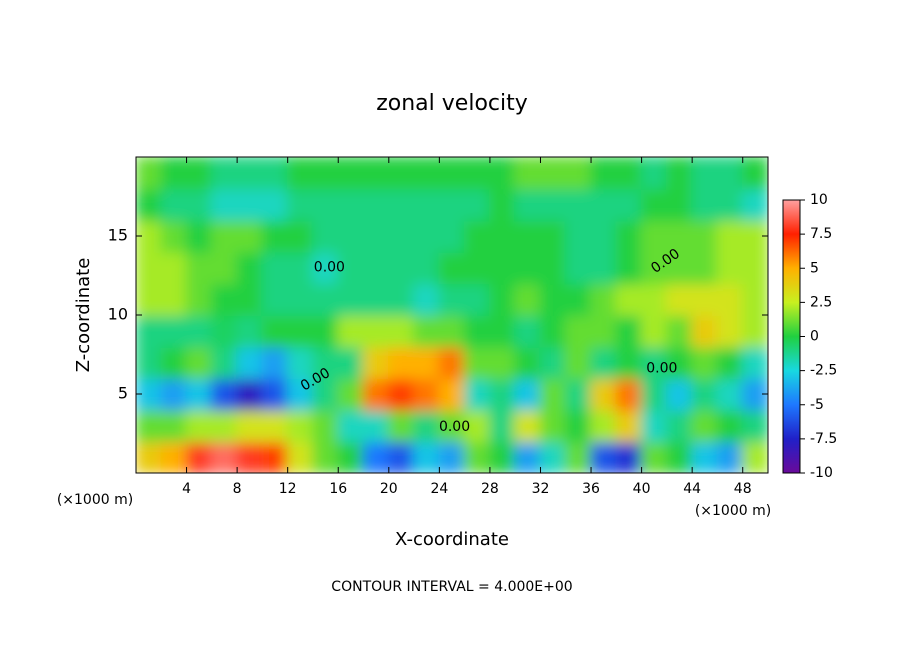 Image resolution: width=904 pixels, height=654 pixels. What do you see at coordinates (642, 489) in the screenshot?
I see `x-tick-label: 40` at bounding box center [642, 489].